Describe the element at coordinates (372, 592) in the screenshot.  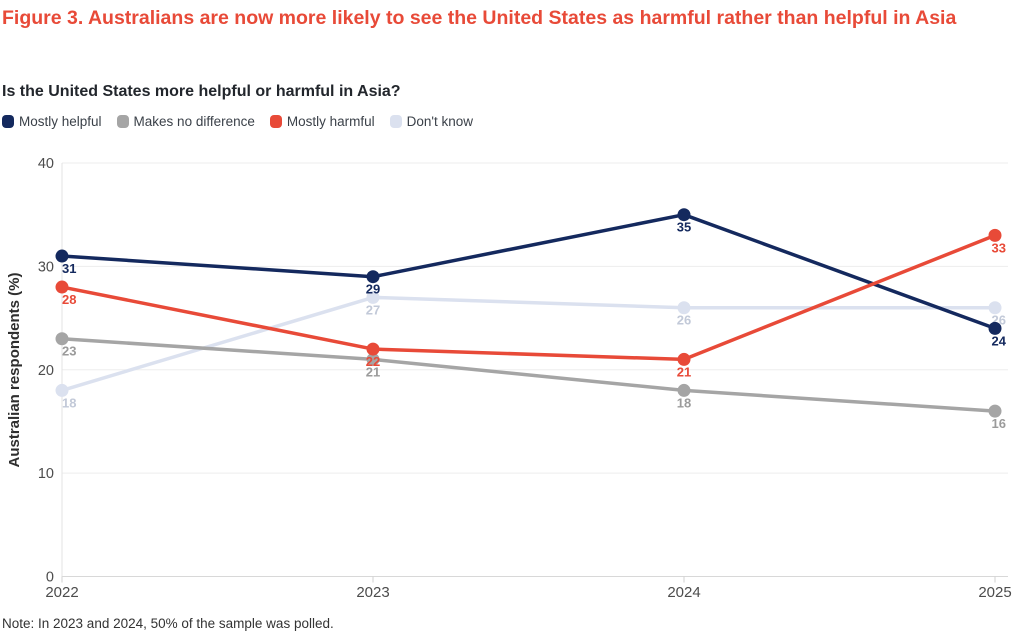
I see `x-tick-label: 2023` at that location.